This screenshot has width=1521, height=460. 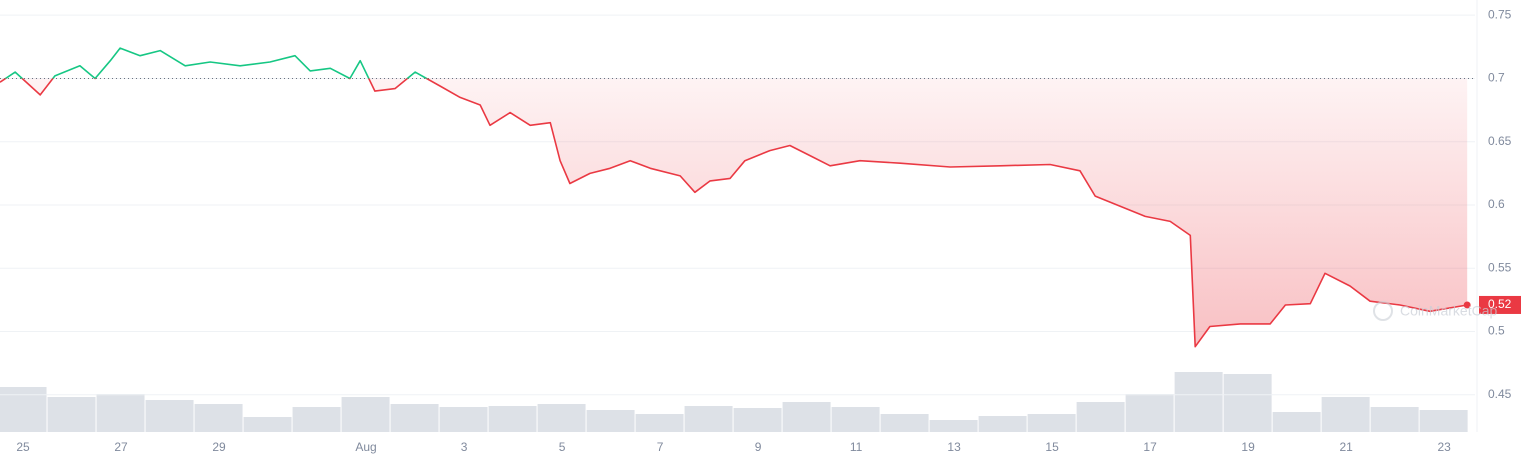 I want to click on x-tick-label: 29, so click(x=219, y=447).